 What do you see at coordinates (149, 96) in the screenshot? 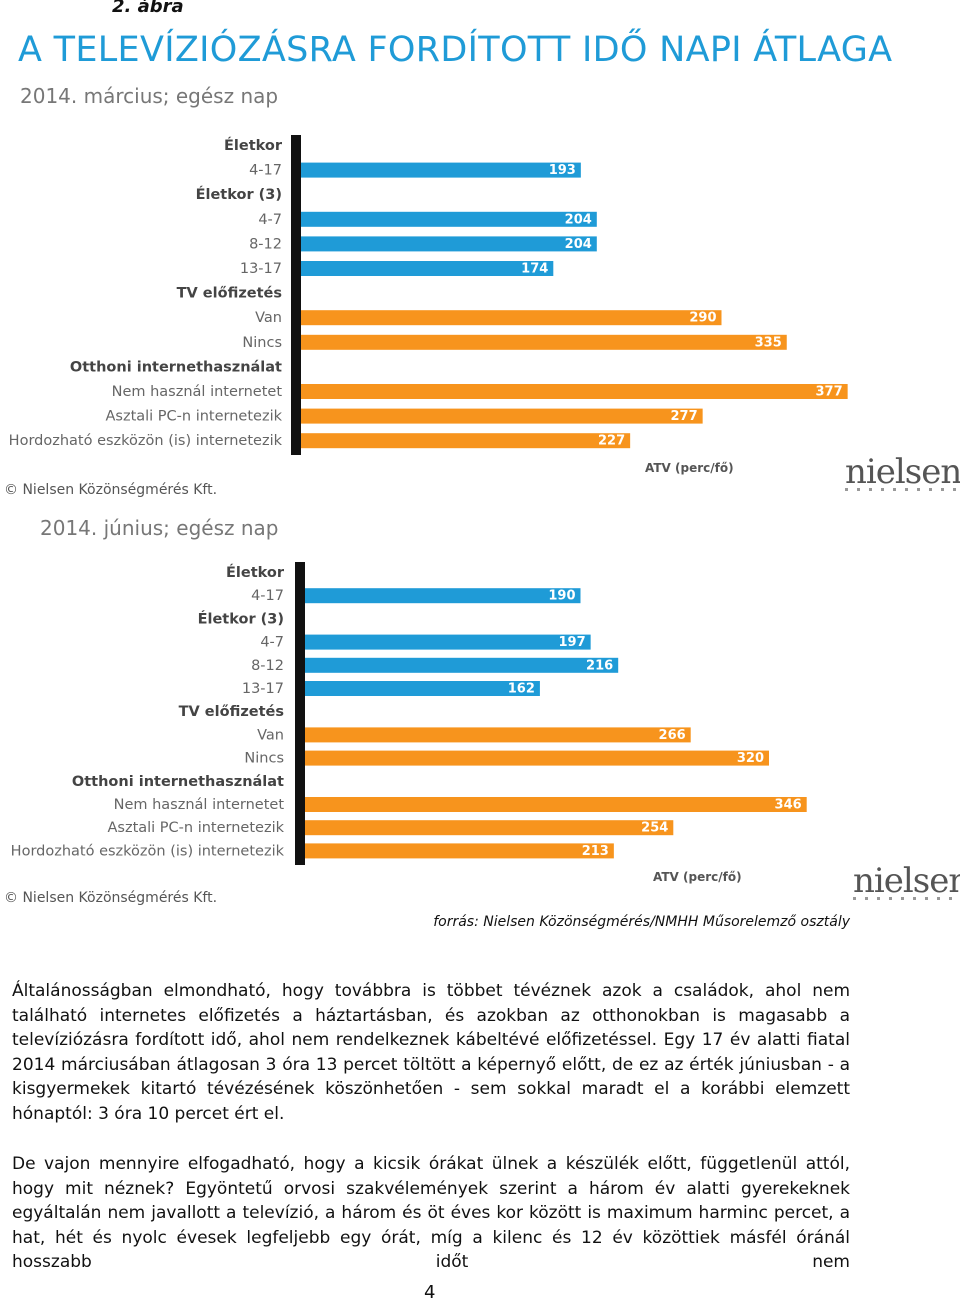
I see `chart-subtitle: 2014. március; egész nap` at bounding box center [149, 96].